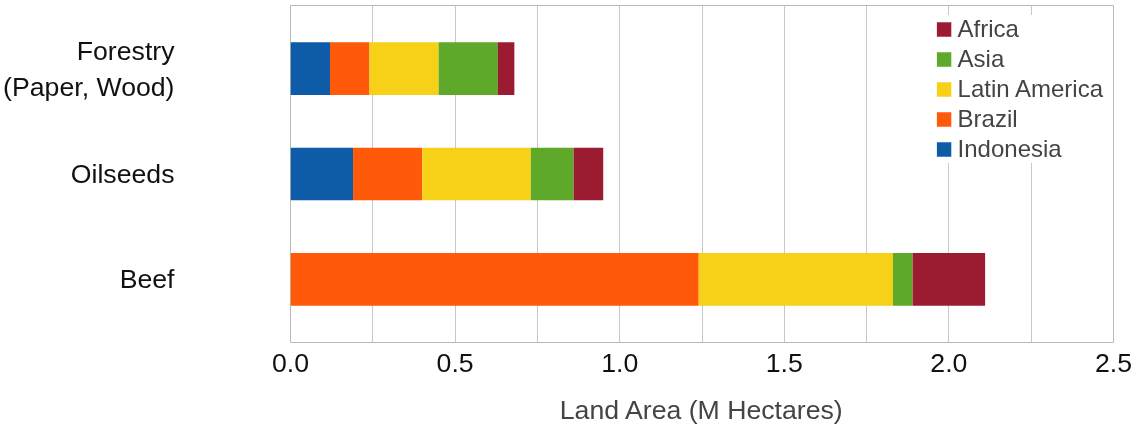 This screenshot has height=427, width=1133. What do you see at coordinates (1030, 89) in the screenshot?
I see `legend-label: Latin America` at bounding box center [1030, 89].